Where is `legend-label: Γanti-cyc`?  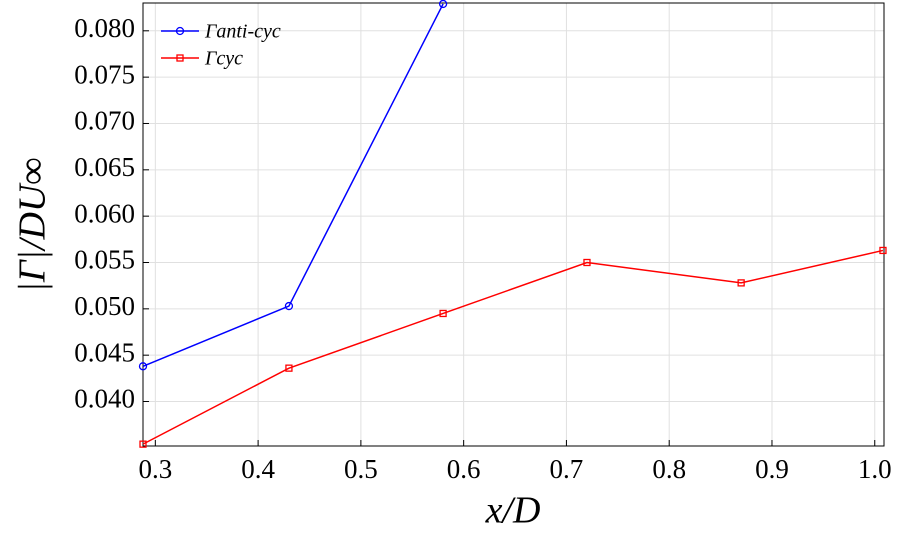 legend-label: Γanti-cyc is located at coordinates (242, 32).